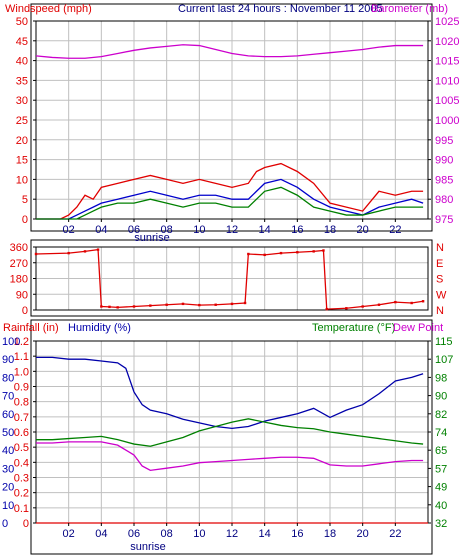 Image resolution: width=466 pixels, height=560 pixels. I want to click on y-right-tick-label: 1015, so click(447, 62).